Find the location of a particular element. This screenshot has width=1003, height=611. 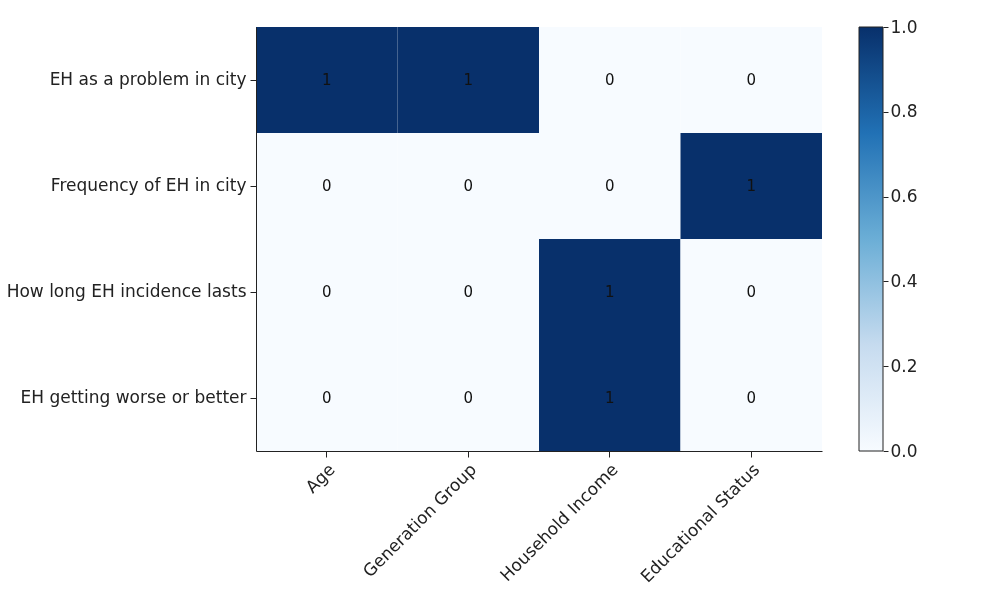

color-bar-label: 1.0 is located at coordinates (904, 26).